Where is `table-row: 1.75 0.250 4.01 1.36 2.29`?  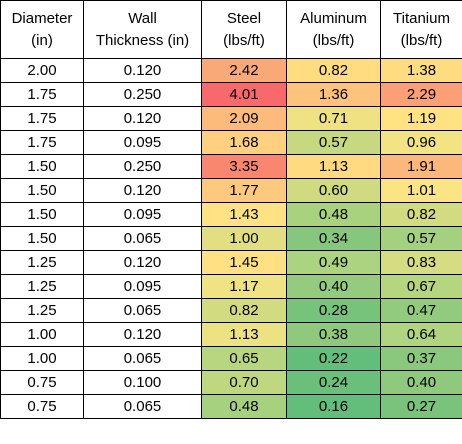
table-row: 1.75 0.250 4.01 1.36 2.29 is located at coordinates (231, 94).